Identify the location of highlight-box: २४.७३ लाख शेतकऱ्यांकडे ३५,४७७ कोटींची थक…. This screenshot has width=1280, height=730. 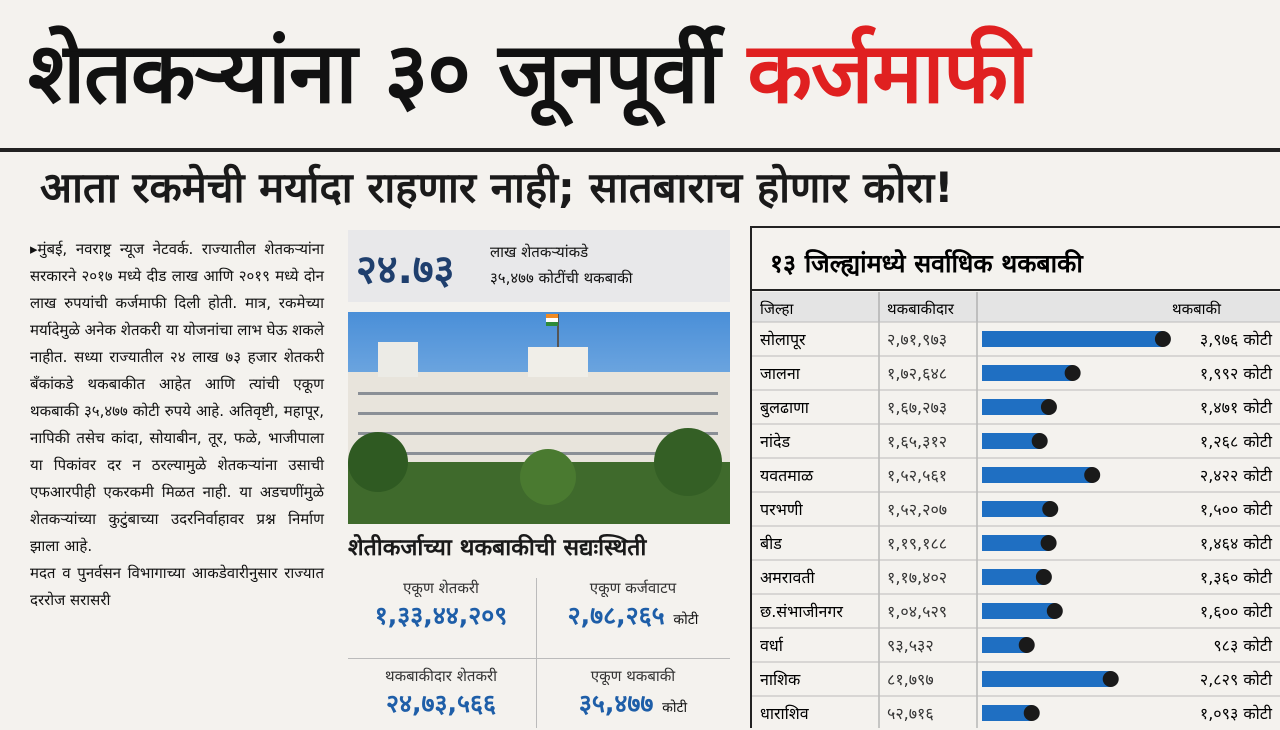
(539, 266).